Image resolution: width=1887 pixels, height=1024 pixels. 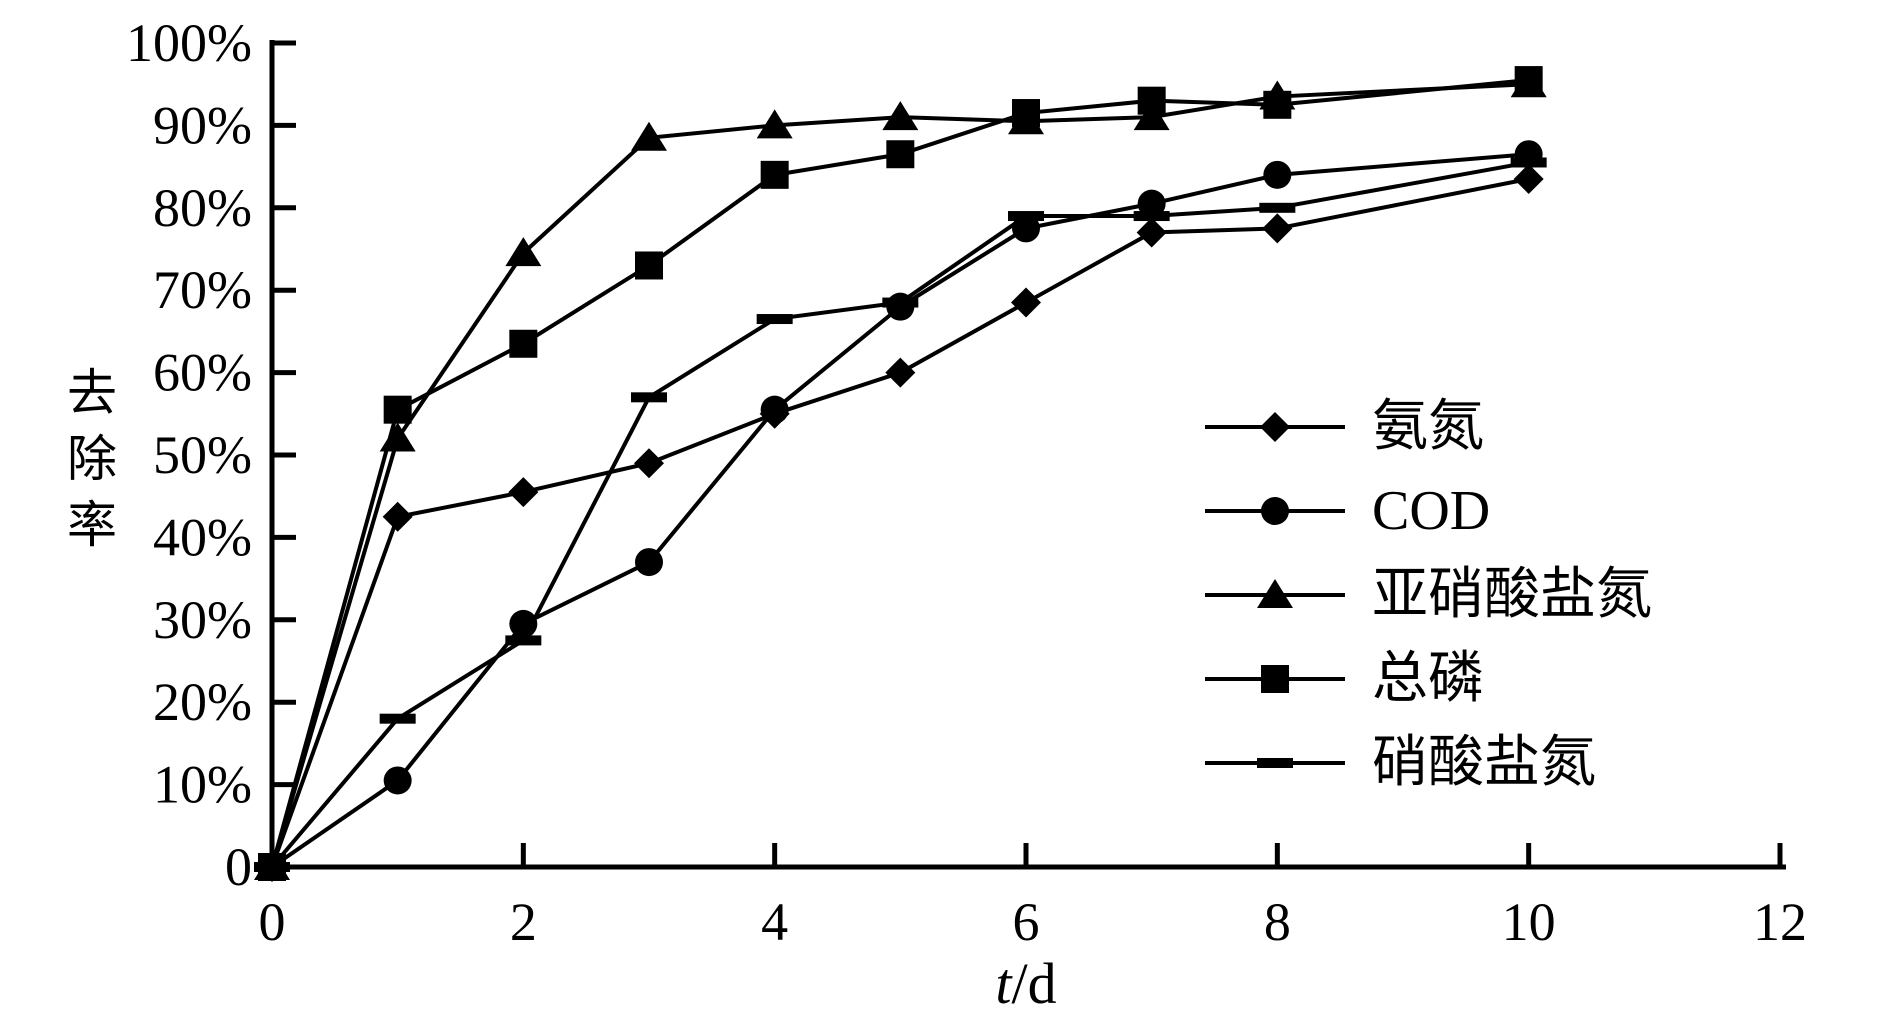 I want to click on y-tick-label: 10%, so click(x=202, y=785).